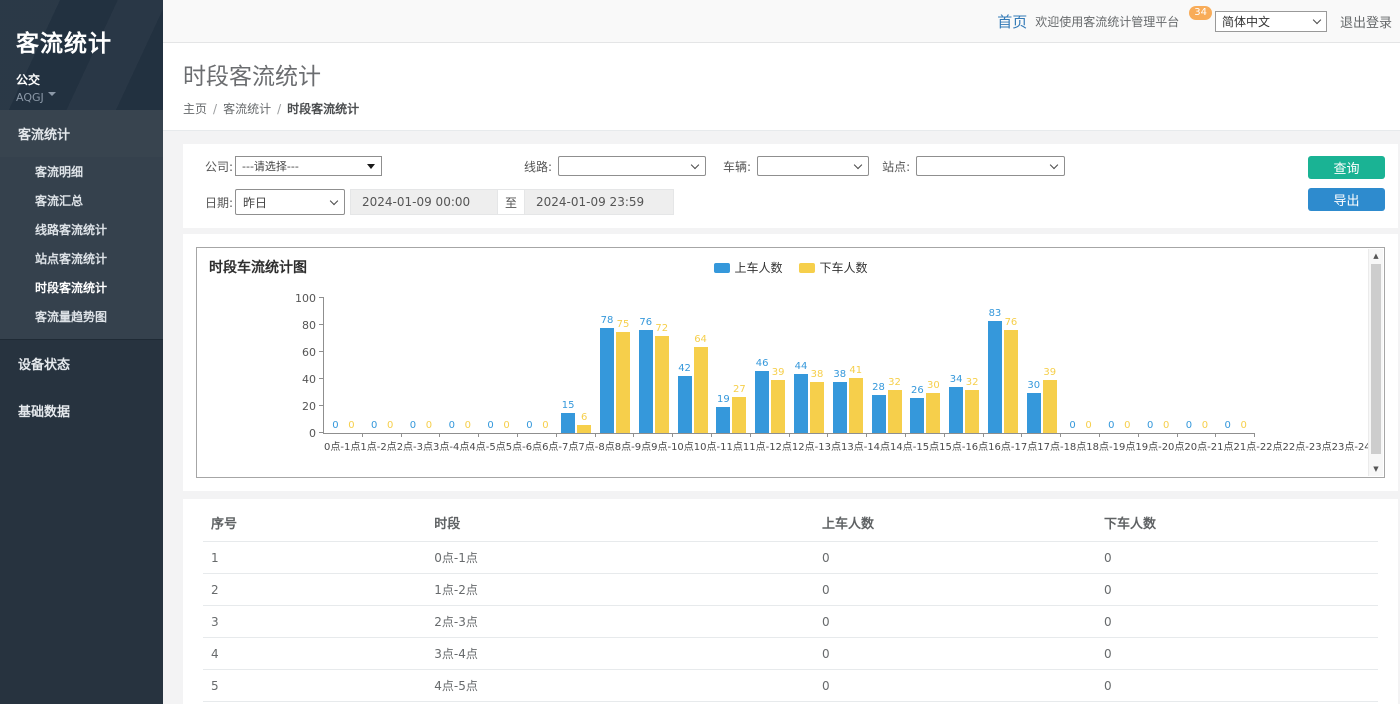 This screenshot has width=1400, height=704. I want to click on x-axis-label-text: 11点-12点, so click(767, 447).